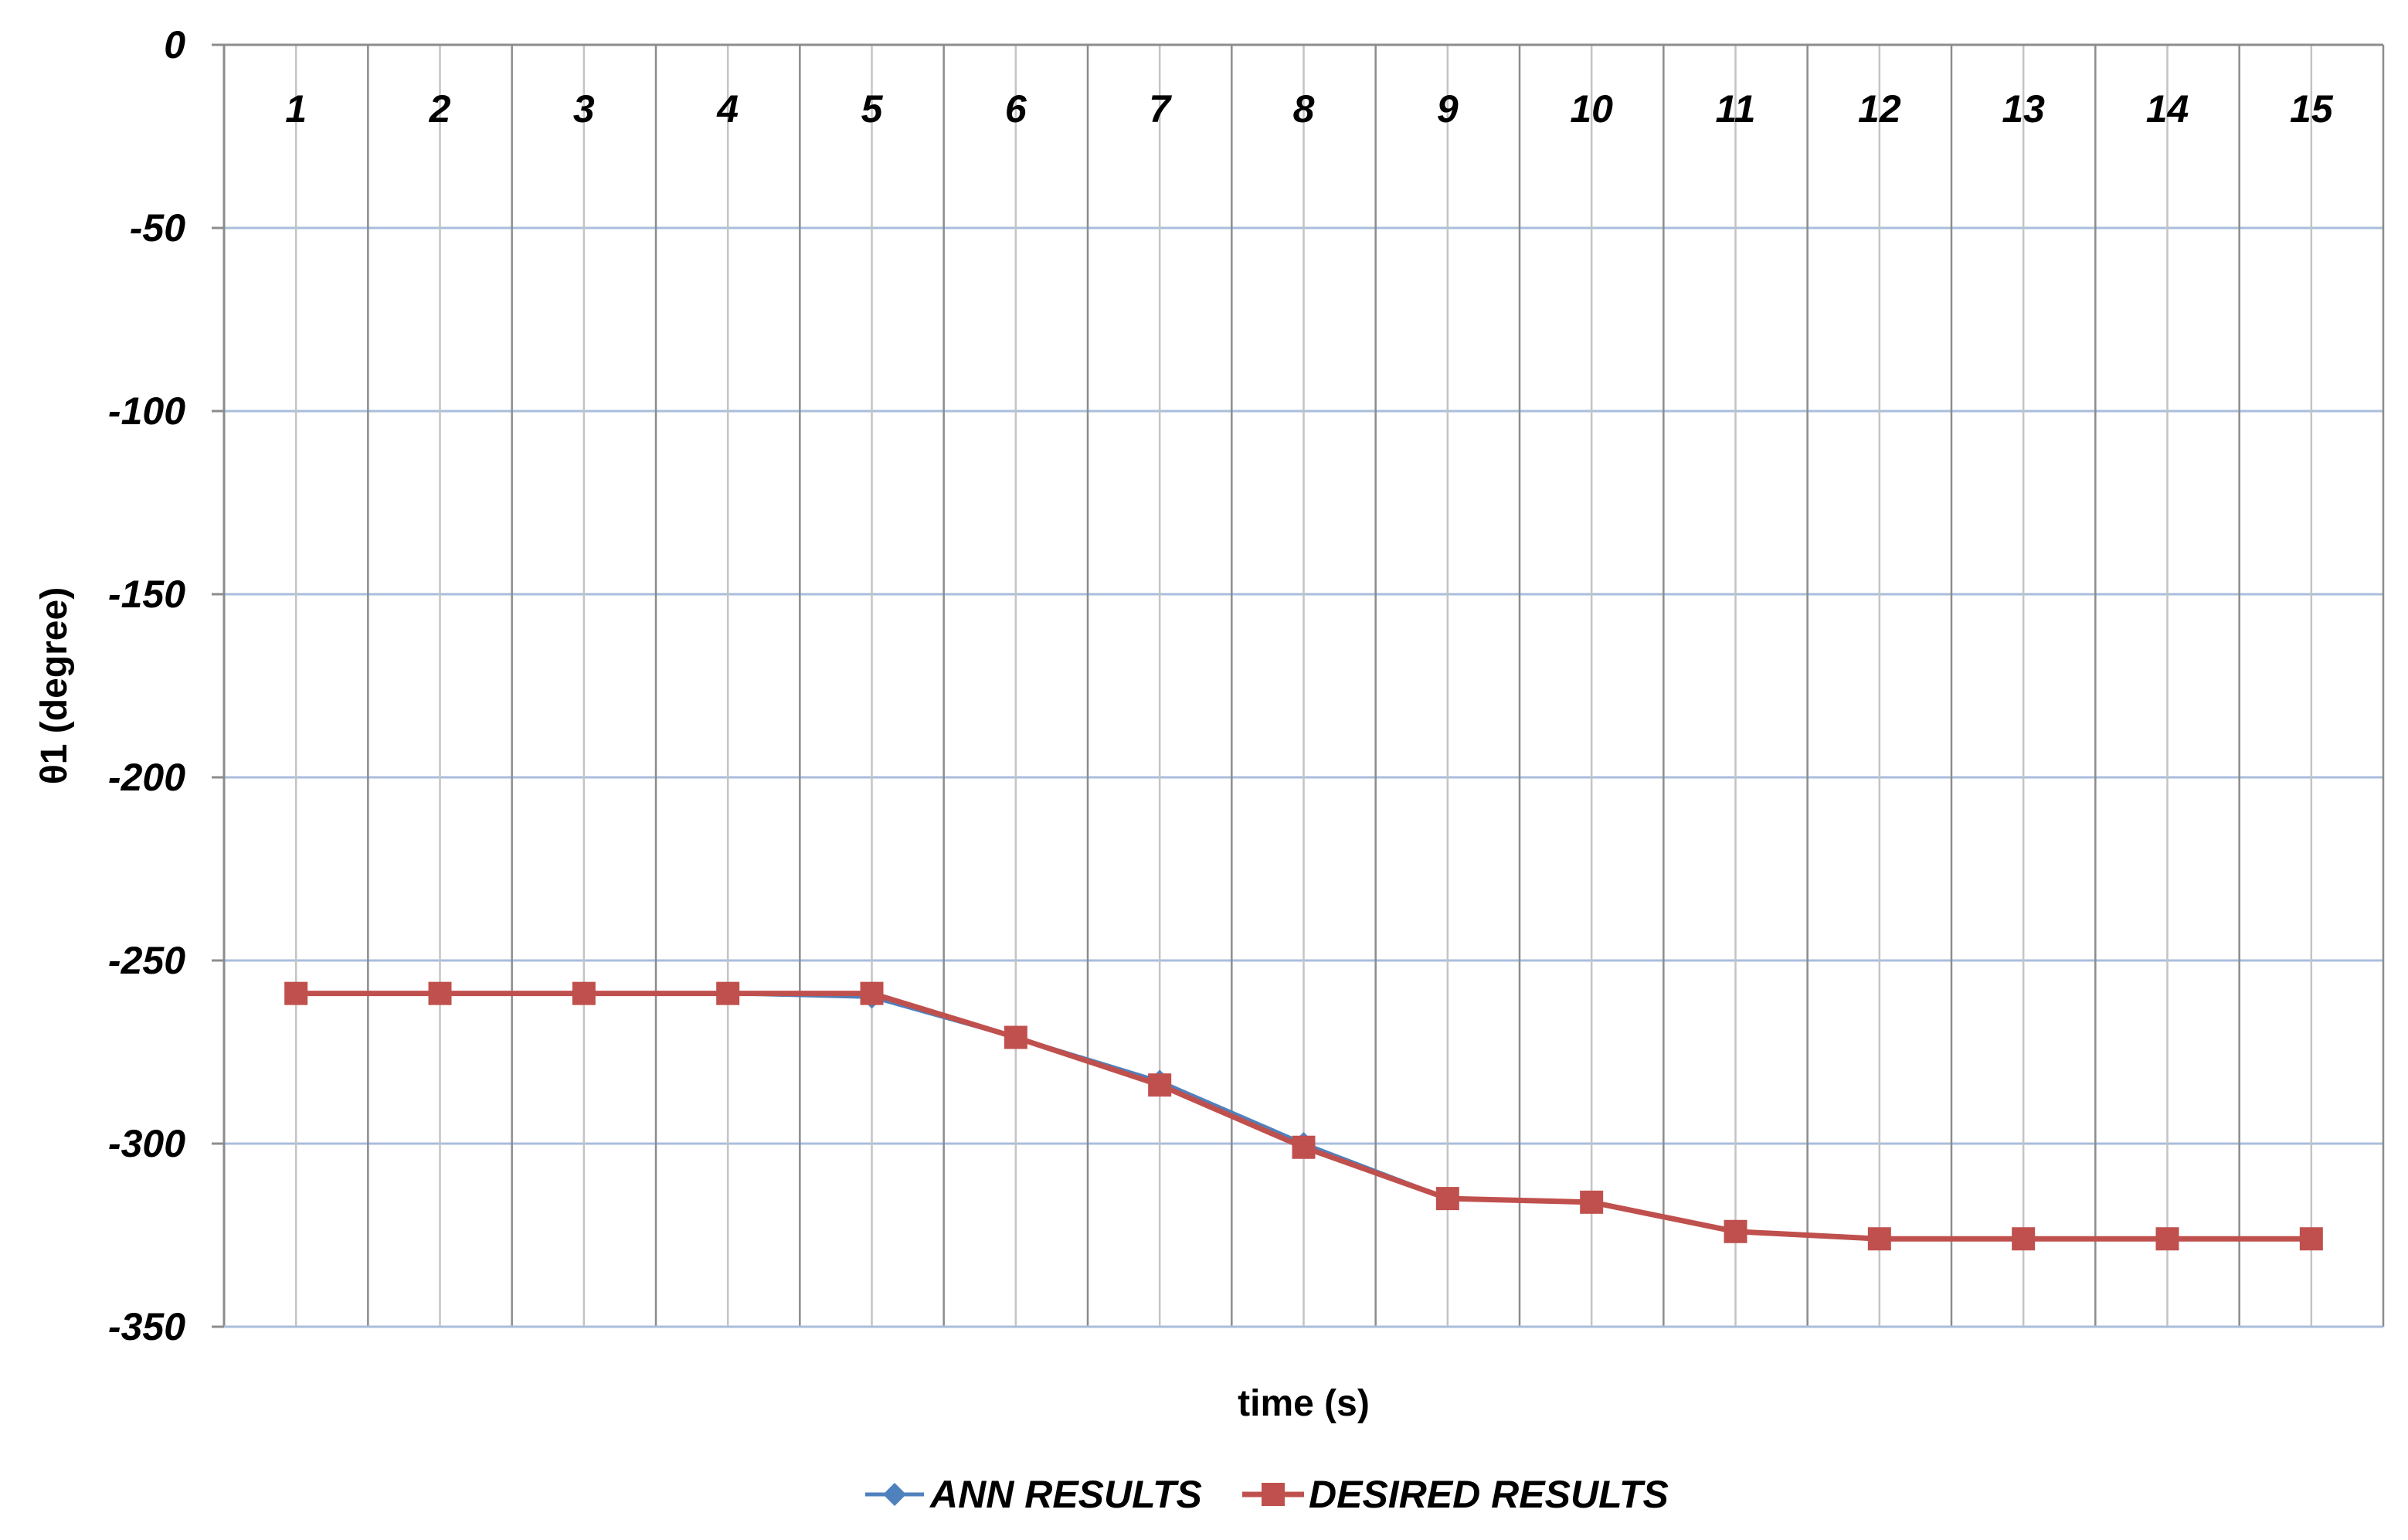  I want to click on x-tick-label: 6, so click(1016, 109).